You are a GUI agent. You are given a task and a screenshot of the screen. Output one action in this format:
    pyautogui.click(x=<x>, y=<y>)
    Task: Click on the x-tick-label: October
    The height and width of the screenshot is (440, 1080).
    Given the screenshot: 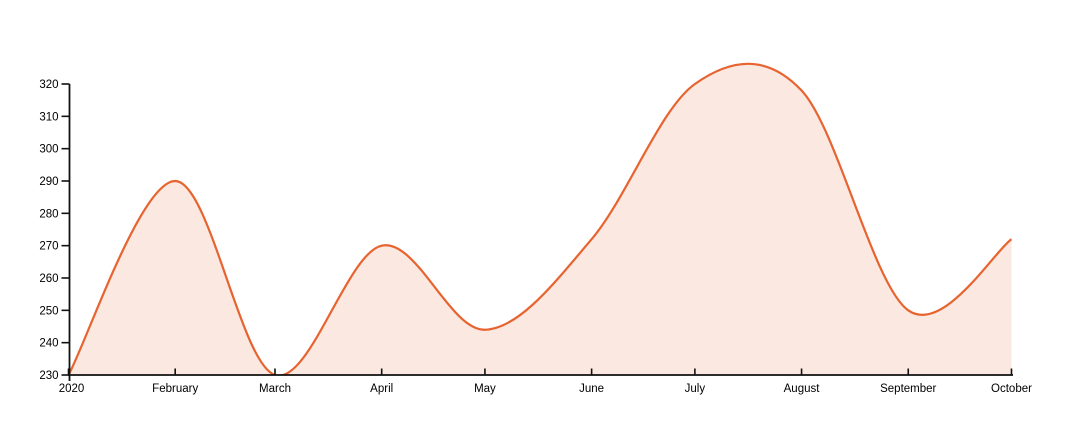 What is the action you would take?
    pyautogui.click(x=1011, y=389)
    